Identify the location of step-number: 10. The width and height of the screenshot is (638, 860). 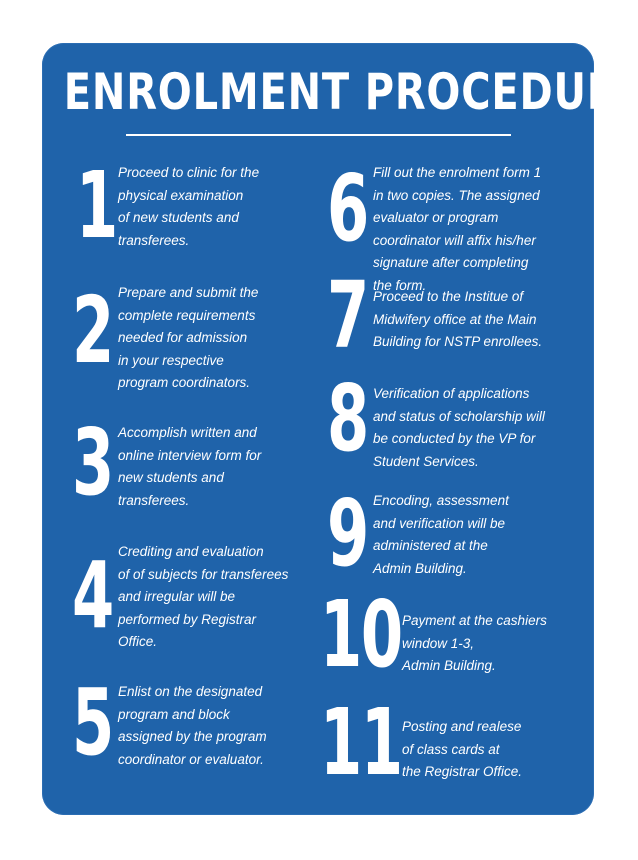
(361, 634).